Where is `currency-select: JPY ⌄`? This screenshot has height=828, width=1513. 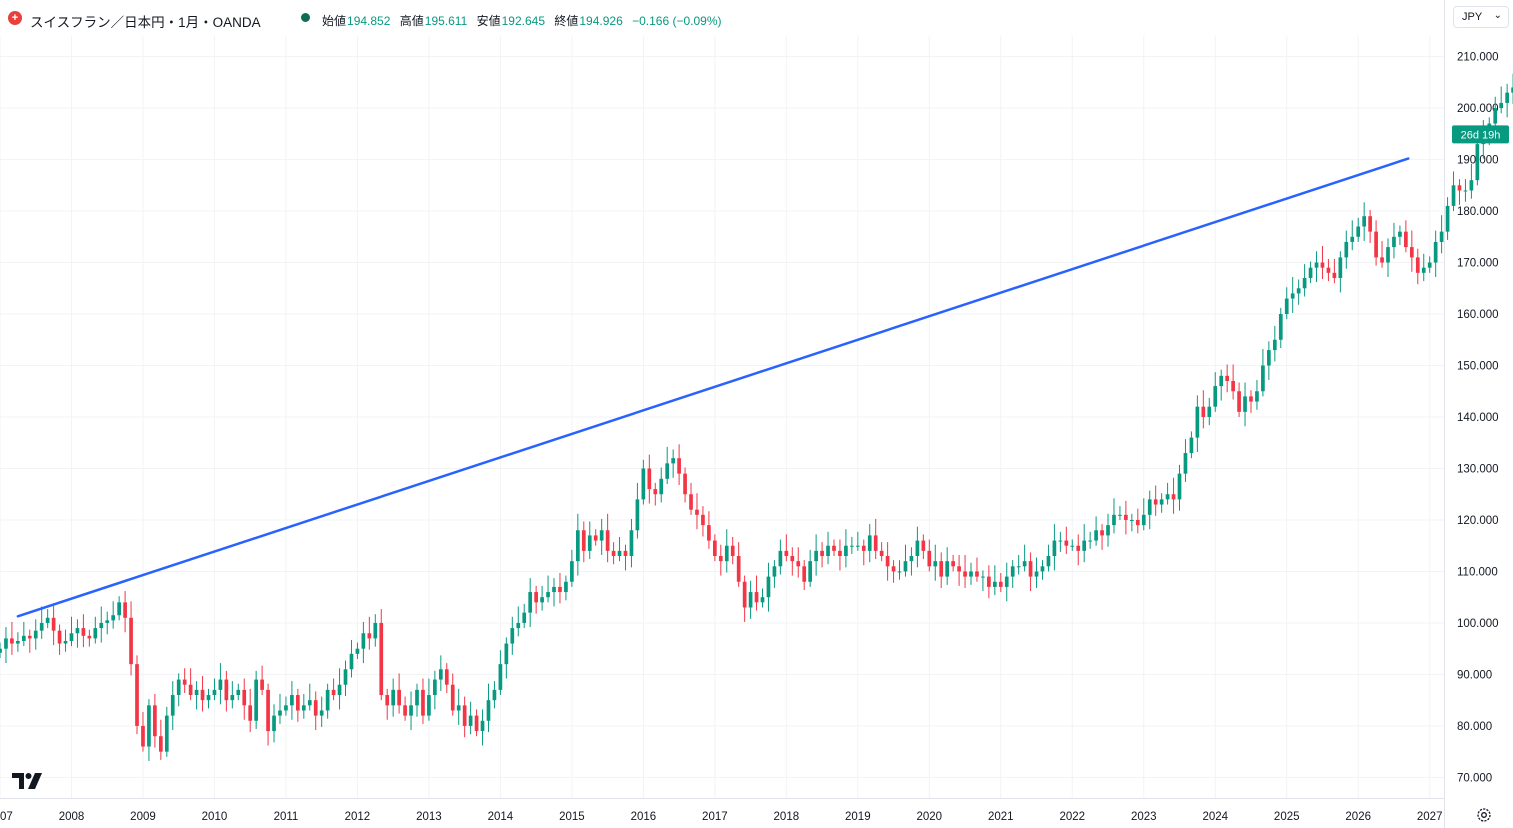 currency-select: JPY ⌄ is located at coordinates (1481, 17).